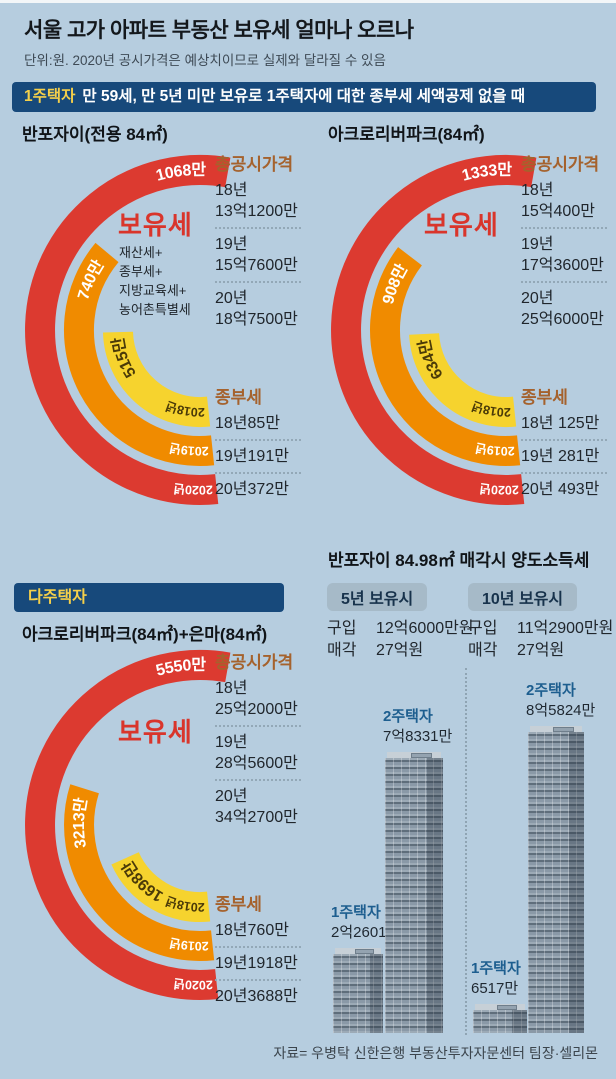 The width and height of the screenshot is (616, 1079). I want to click on ring-value-label: 5550만, so click(180, 667).